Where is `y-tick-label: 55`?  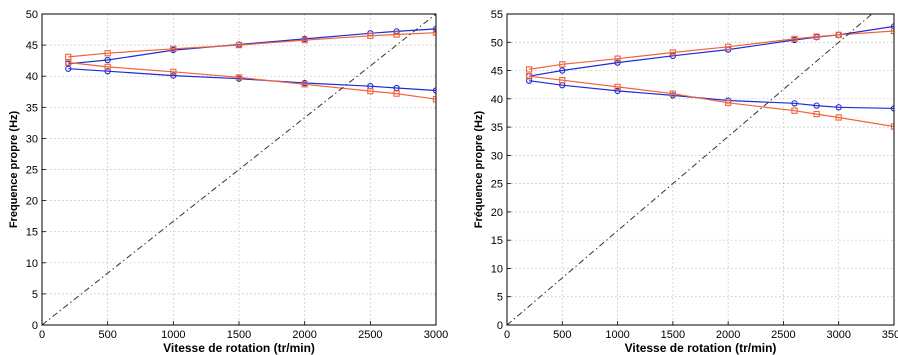 y-tick-label: 55 is located at coordinates (497, 15).